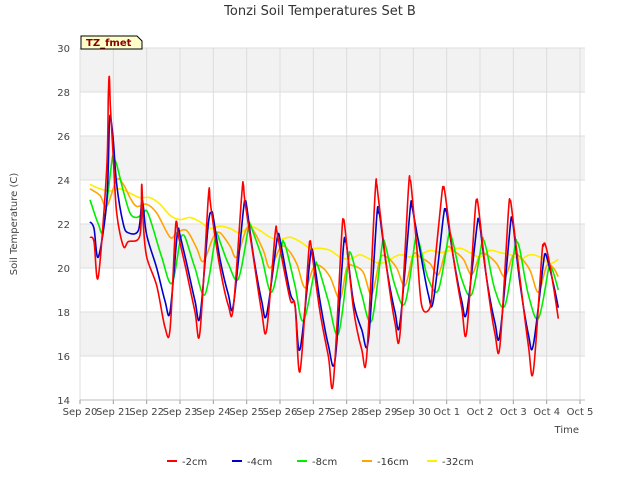 The image size is (640, 480). What do you see at coordinates (63, 401) in the screenshot?
I see `y-tick-label: 14` at bounding box center [63, 401].